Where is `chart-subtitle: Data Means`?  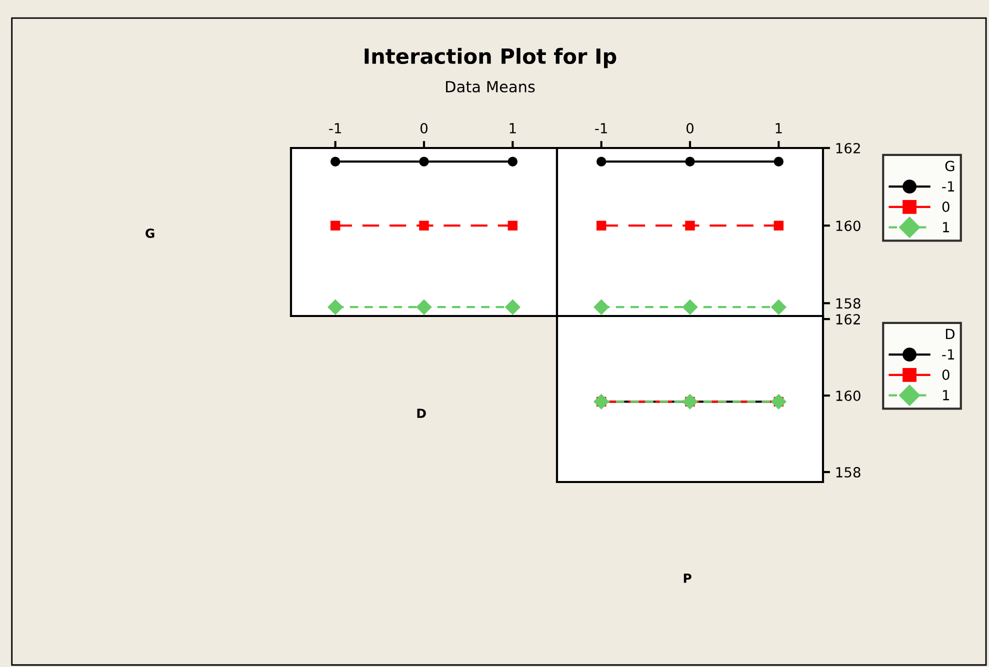 chart-subtitle: Data Means is located at coordinates (490, 86).